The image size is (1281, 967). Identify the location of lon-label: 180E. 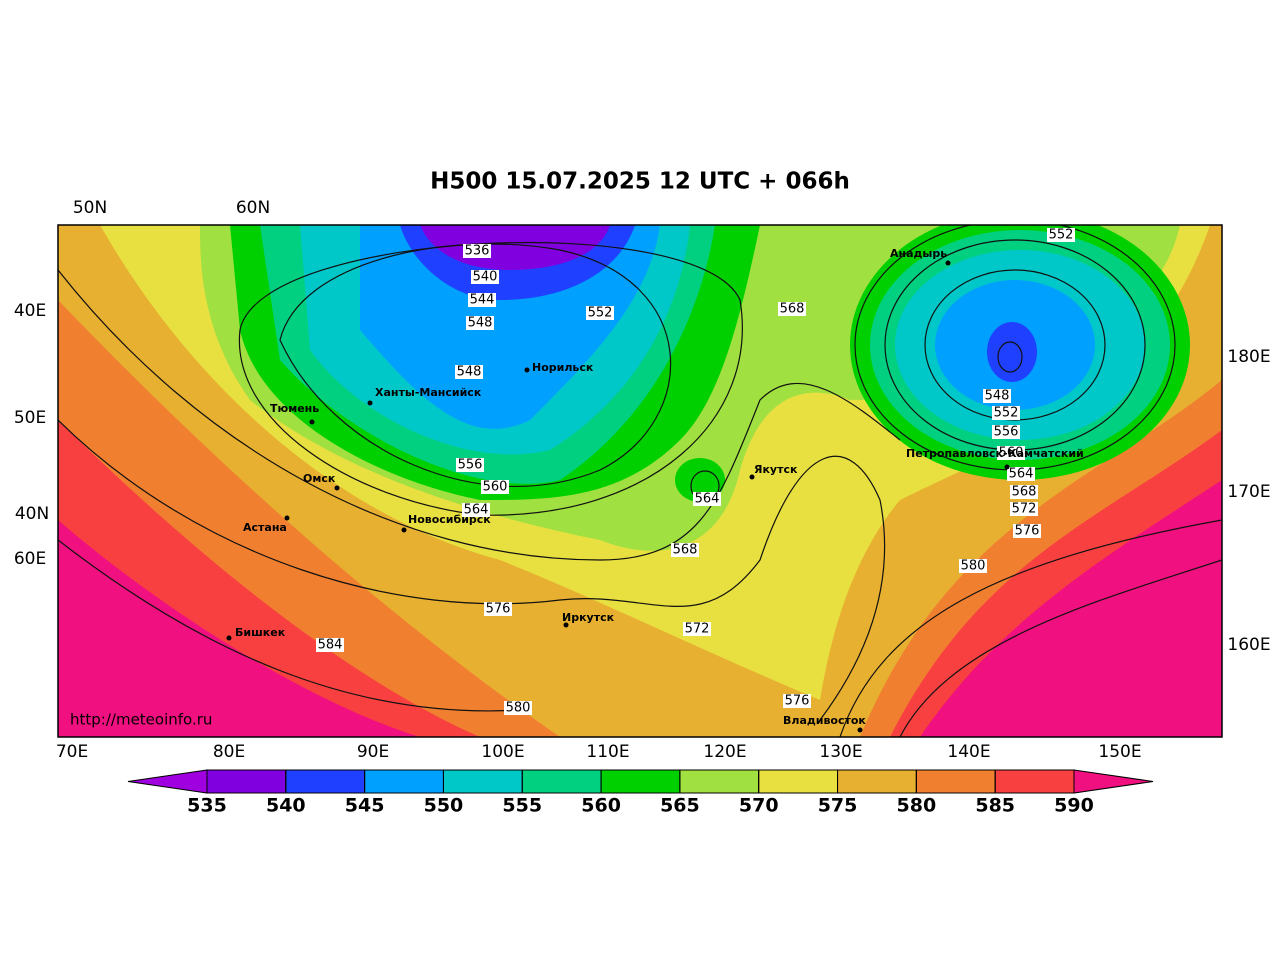
(1248, 357).